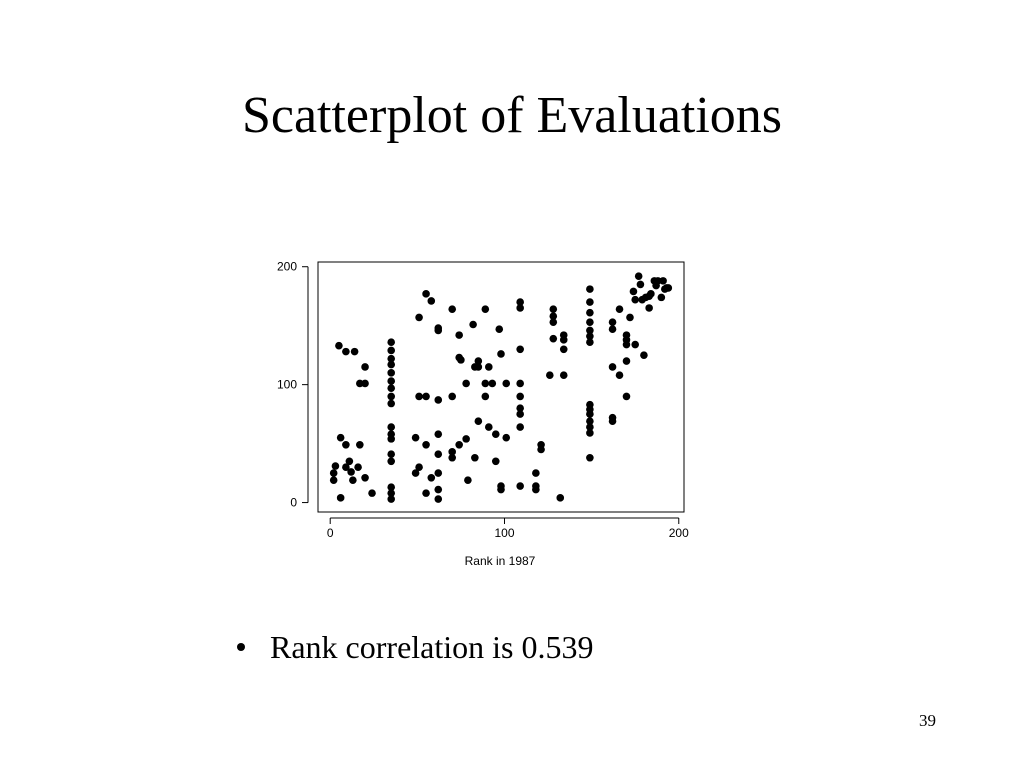 The height and width of the screenshot is (768, 1024). I want to click on slide-title: Scatterplot of Evaluations, so click(512, 115).